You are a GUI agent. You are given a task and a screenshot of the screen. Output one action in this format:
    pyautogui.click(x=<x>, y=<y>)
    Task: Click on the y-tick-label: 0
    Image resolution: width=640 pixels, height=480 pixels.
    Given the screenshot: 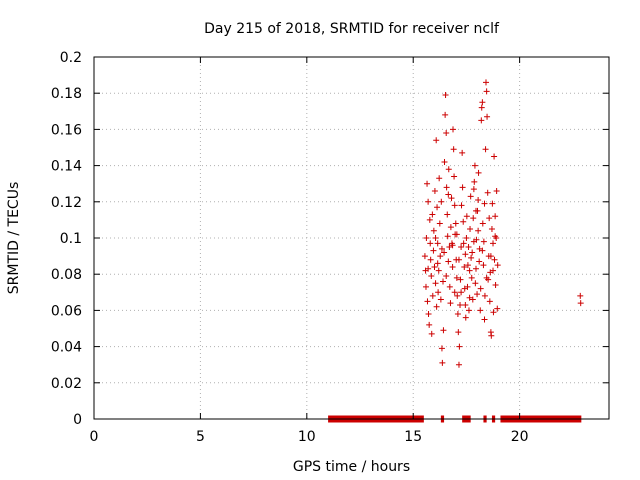 What is the action you would take?
    pyautogui.click(x=77, y=420)
    